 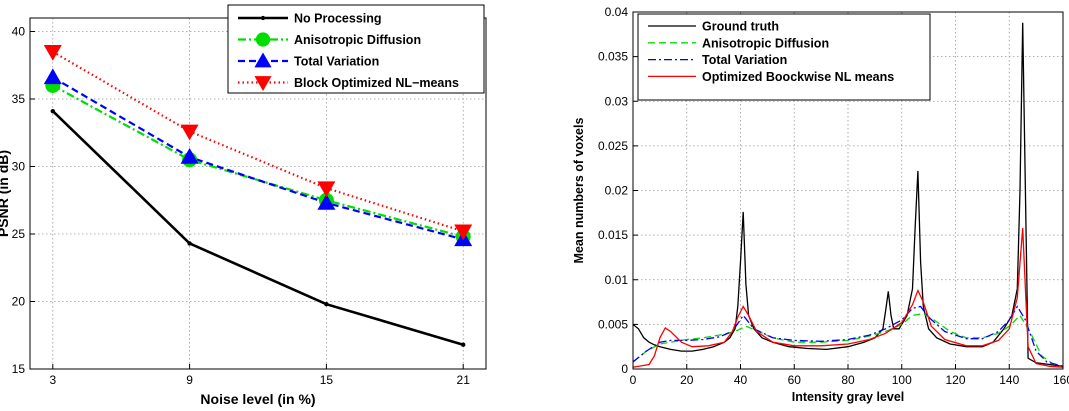 I want to click on x-axis-label: Intensity gray level, so click(x=848, y=397).